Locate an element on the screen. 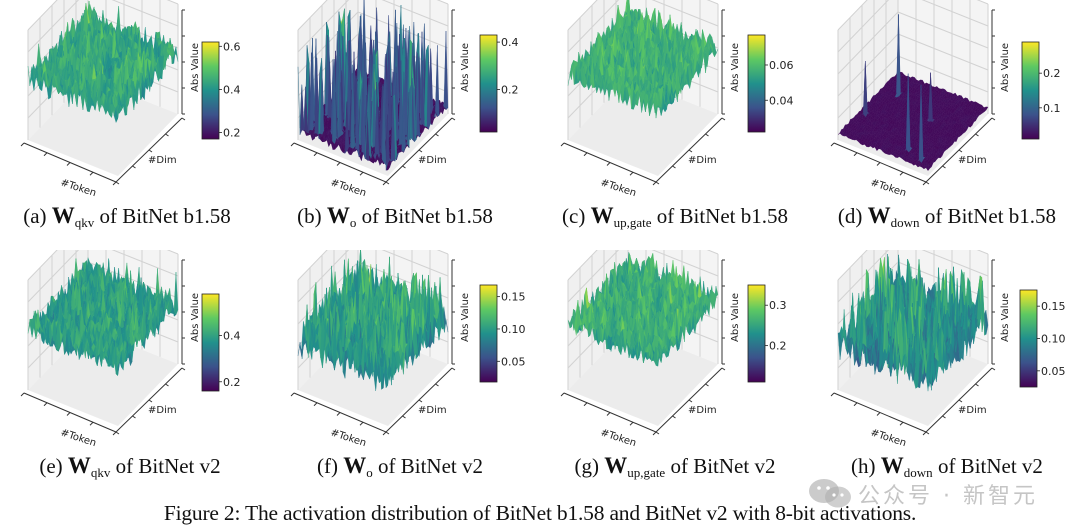 The width and height of the screenshot is (1080, 530). panel-b: #Token #Dim Abs Value 0.4 0.2 is located at coordinates (405, 120).